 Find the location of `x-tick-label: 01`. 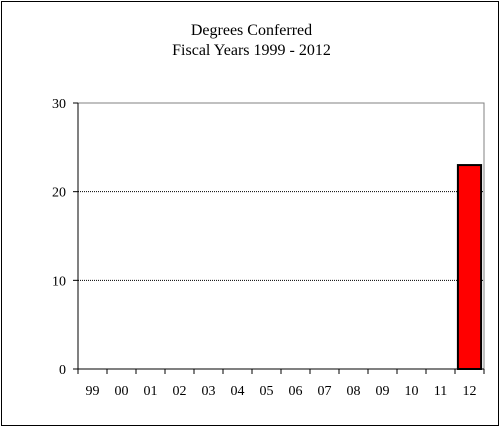

x-tick-label: 01 is located at coordinates (151, 391).